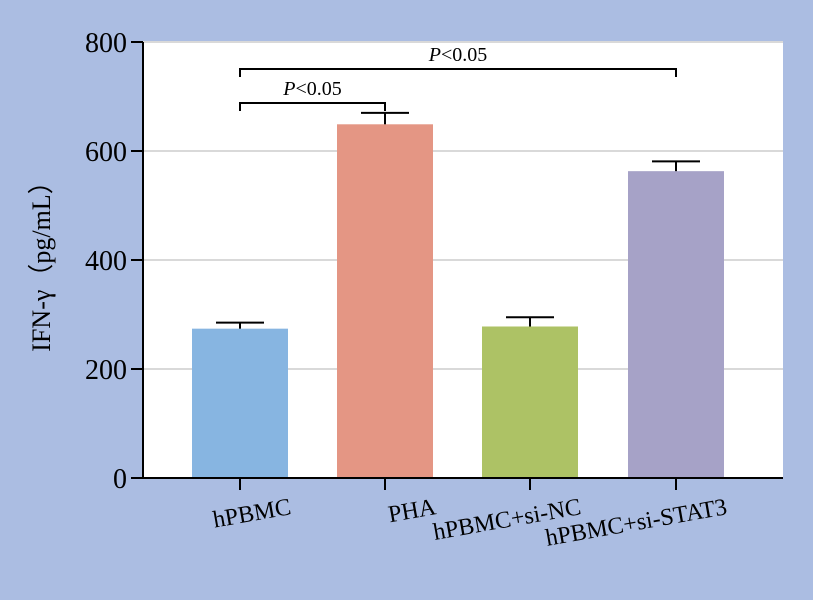 Image resolution: width=813 pixels, height=600 pixels. What do you see at coordinates (106, 43) in the screenshot?
I see `y-tick-label: 800` at bounding box center [106, 43].